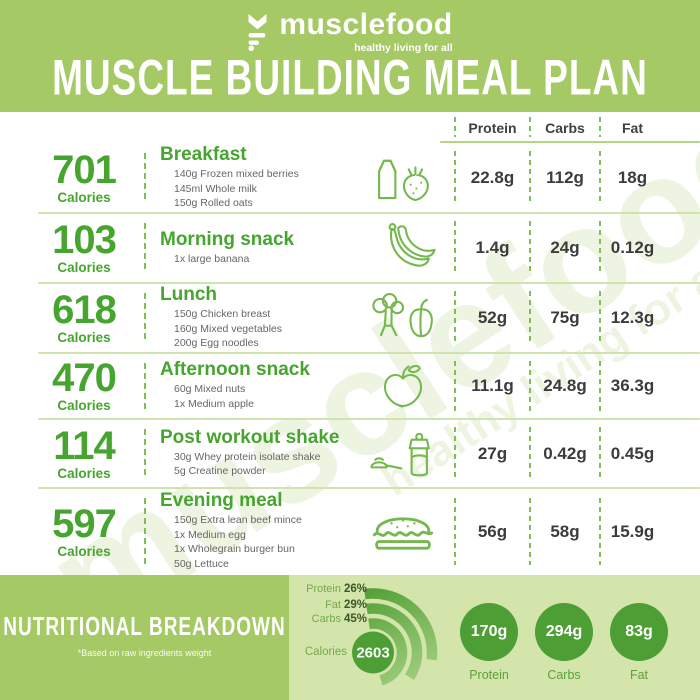  I want to click on column-header-carbs: Carbs, so click(565, 127).